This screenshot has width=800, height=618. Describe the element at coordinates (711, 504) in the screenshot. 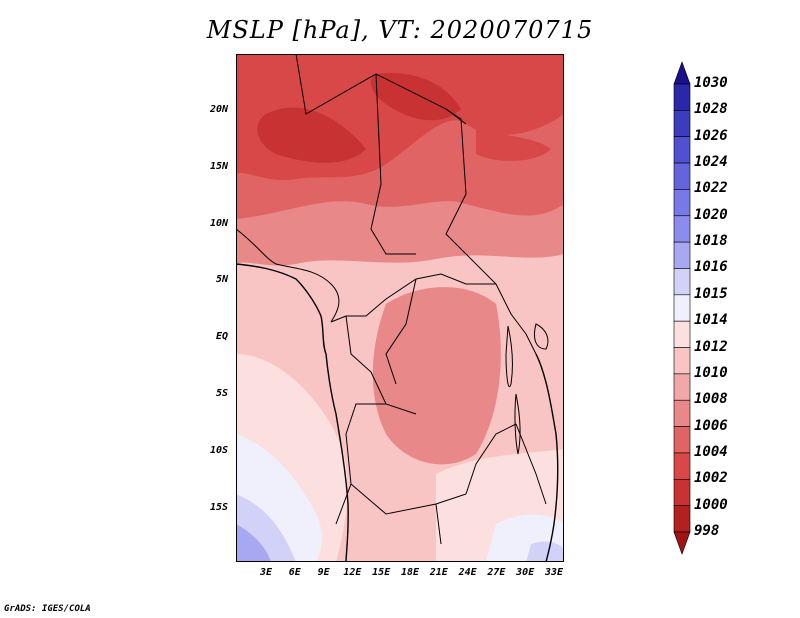

I see `colorbar-level-label: 1000` at that location.